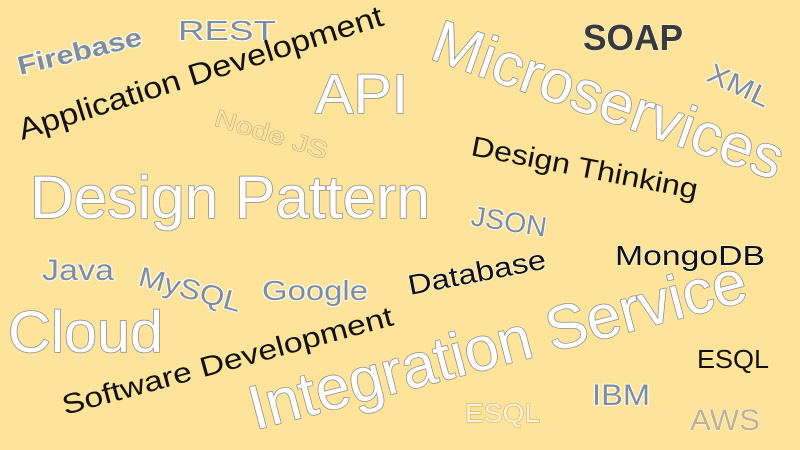  What do you see at coordinates (690, 255) in the screenshot?
I see `word: MongoDB` at bounding box center [690, 255].